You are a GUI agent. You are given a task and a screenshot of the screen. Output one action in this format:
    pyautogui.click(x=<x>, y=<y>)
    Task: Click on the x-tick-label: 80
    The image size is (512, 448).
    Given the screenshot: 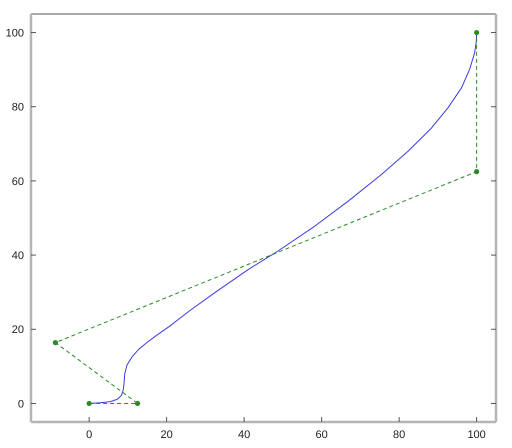 What is the action you would take?
    pyautogui.click(x=399, y=434)
    